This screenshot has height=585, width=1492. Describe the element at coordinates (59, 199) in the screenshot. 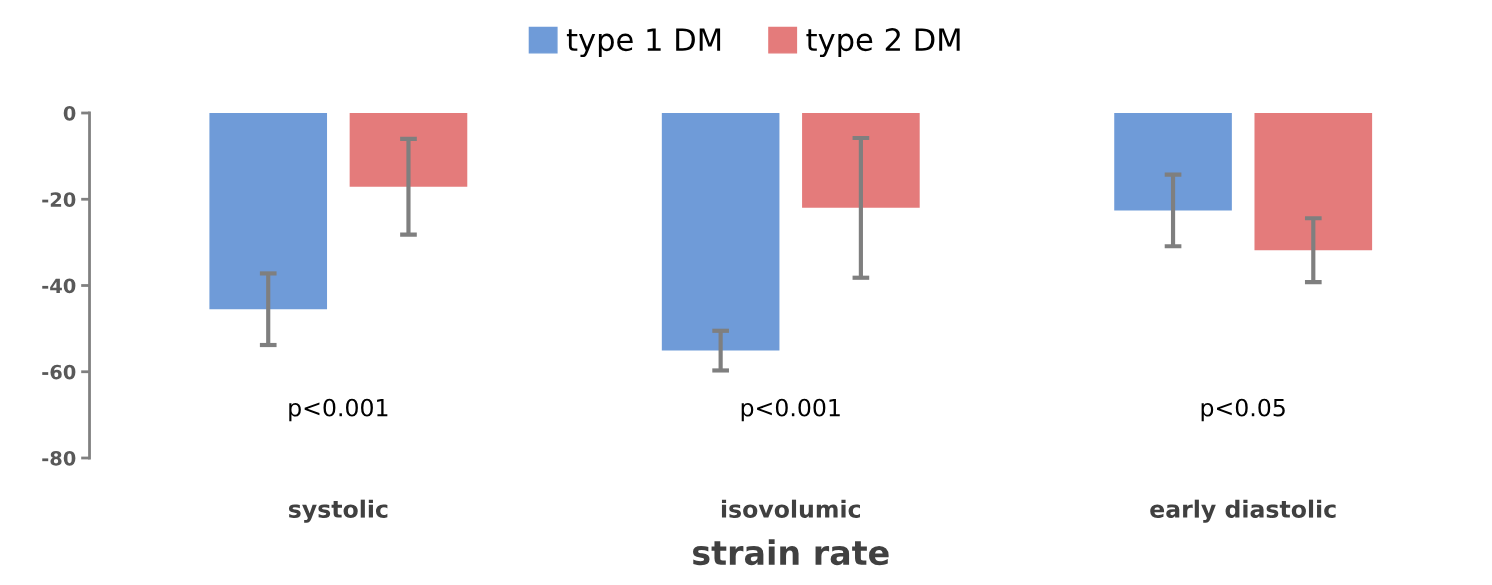

I see `y-tick-label: -20` at that location.